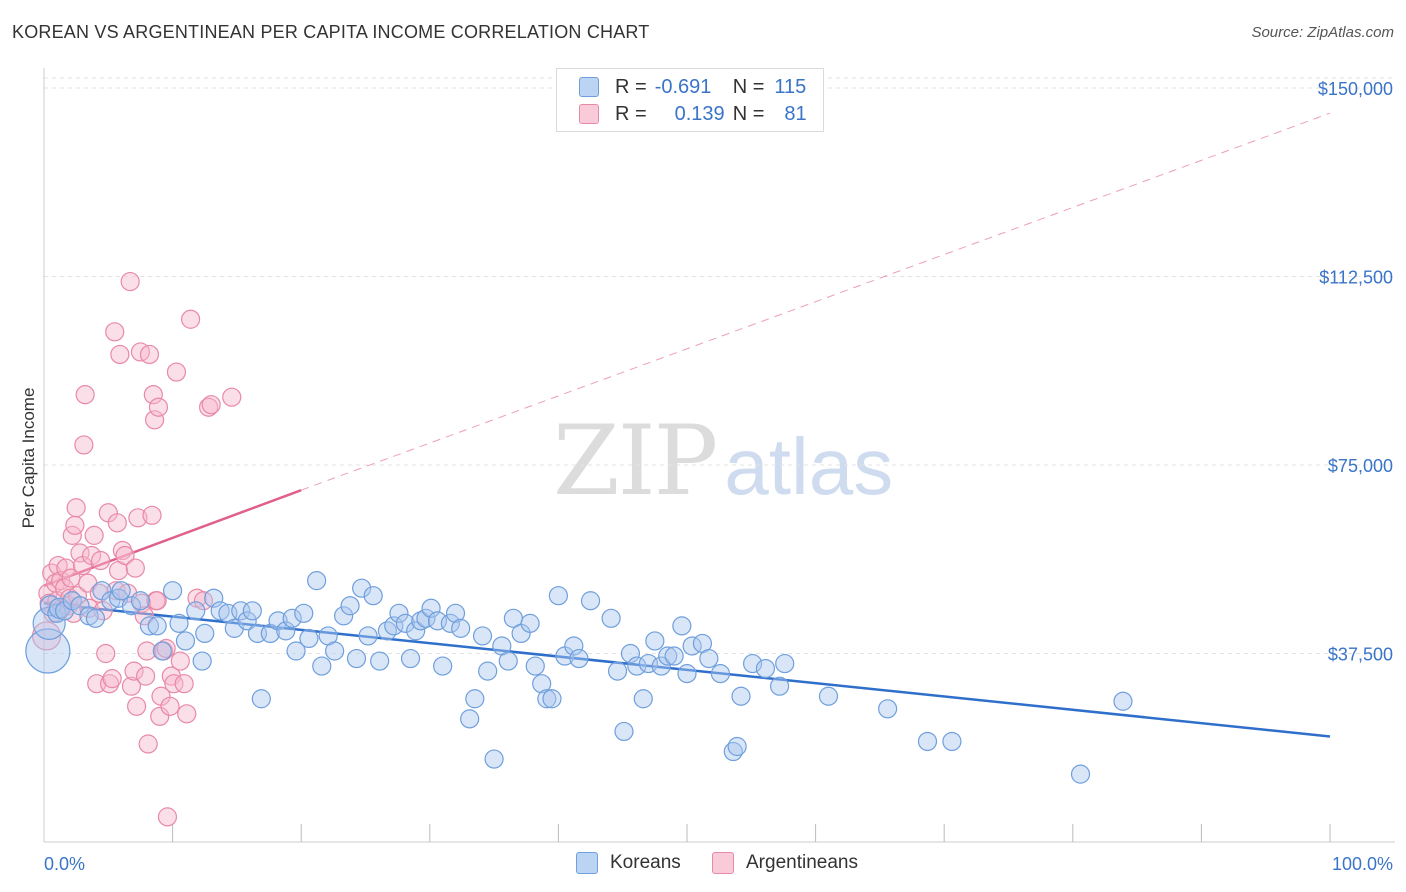  I want to click on legend-row-koreans: R = -0.691 N = 115, so click(692, 87).